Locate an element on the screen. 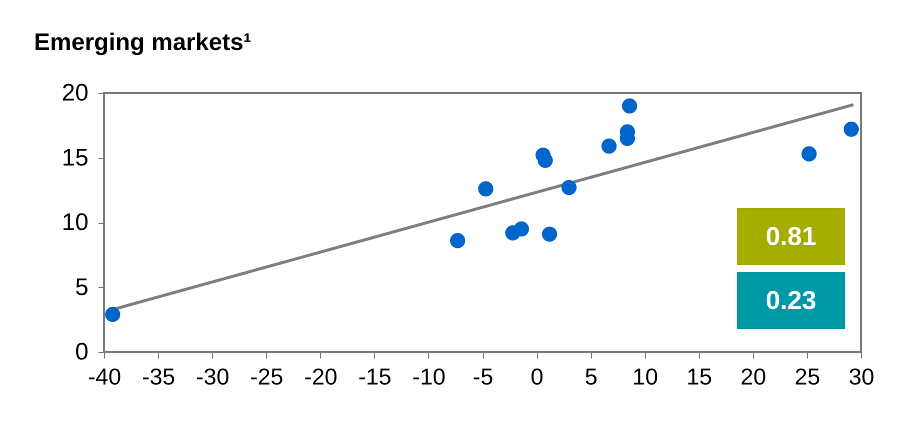  x-tick-label: -5 is located at coordinates (483, 377).